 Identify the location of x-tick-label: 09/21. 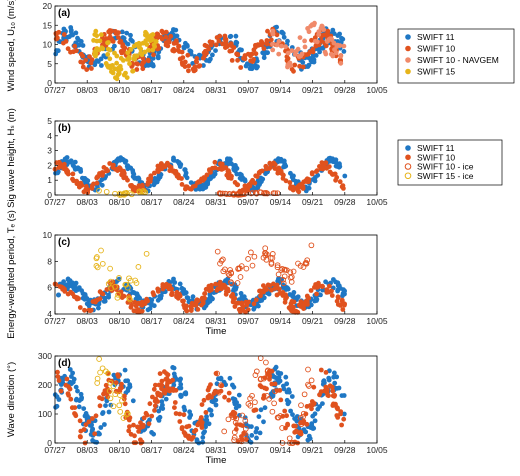
(313, 90).